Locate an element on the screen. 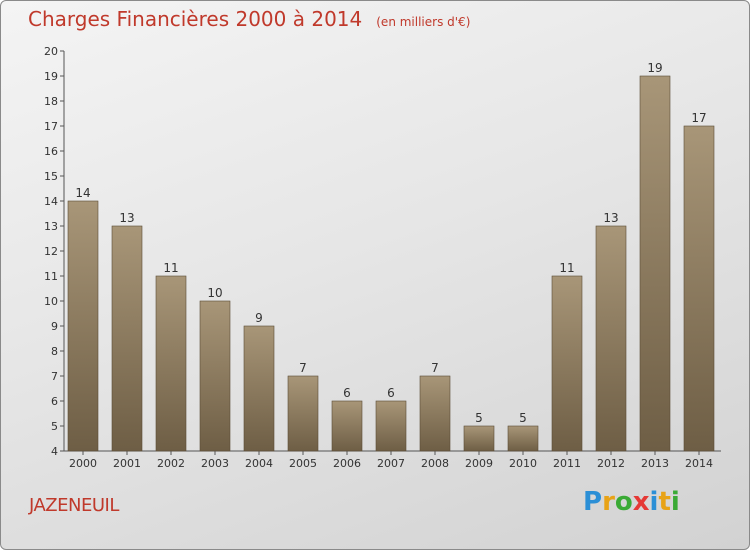 This screenshot has width=750, height=550. y-tick-label: 5 is located at coordinates (54, 426).